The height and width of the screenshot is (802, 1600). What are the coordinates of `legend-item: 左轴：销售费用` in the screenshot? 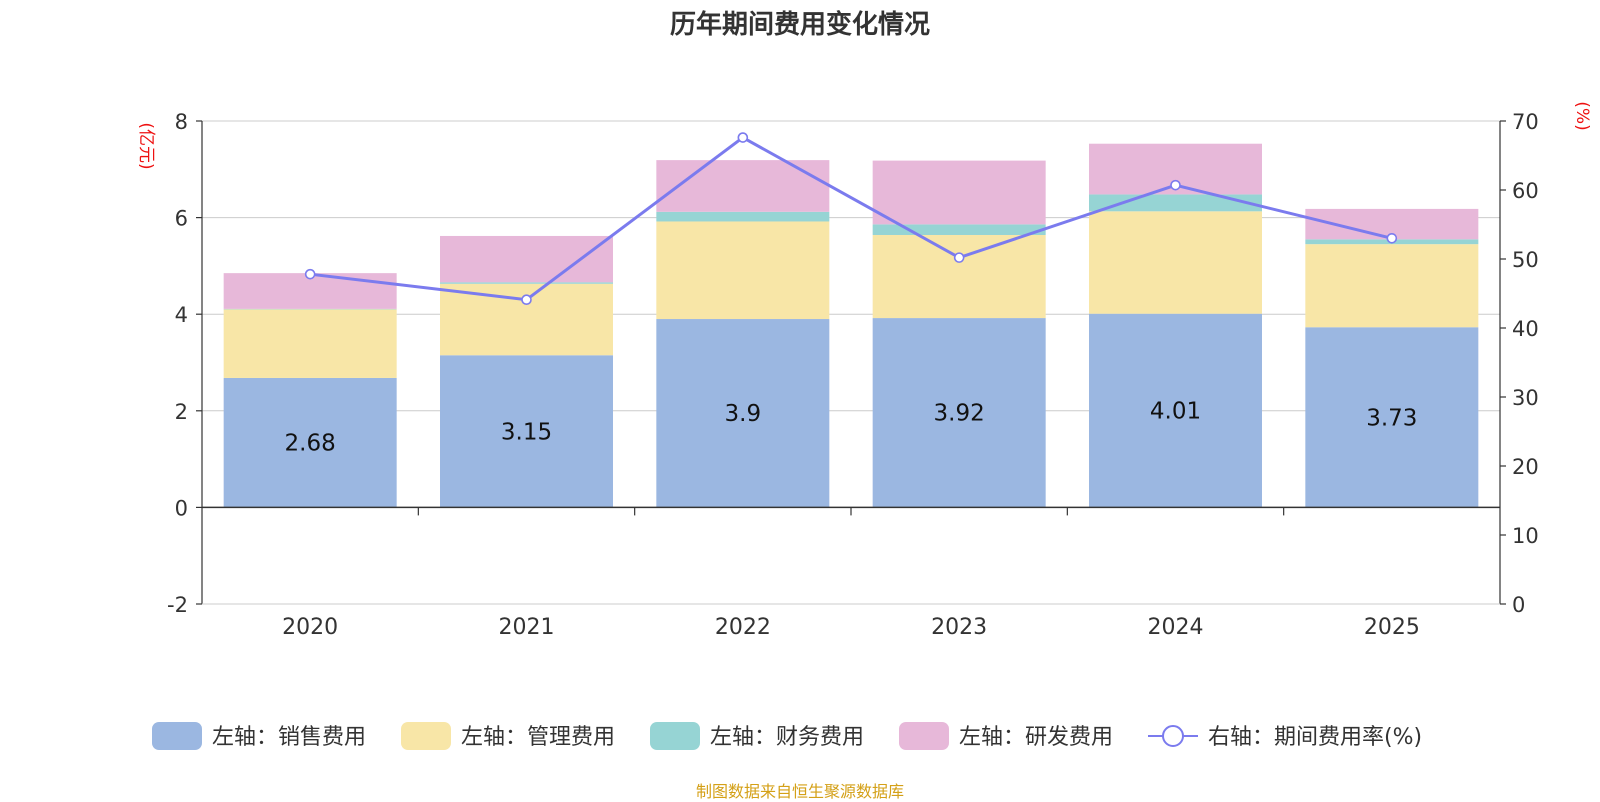 It's located at (259, 736).